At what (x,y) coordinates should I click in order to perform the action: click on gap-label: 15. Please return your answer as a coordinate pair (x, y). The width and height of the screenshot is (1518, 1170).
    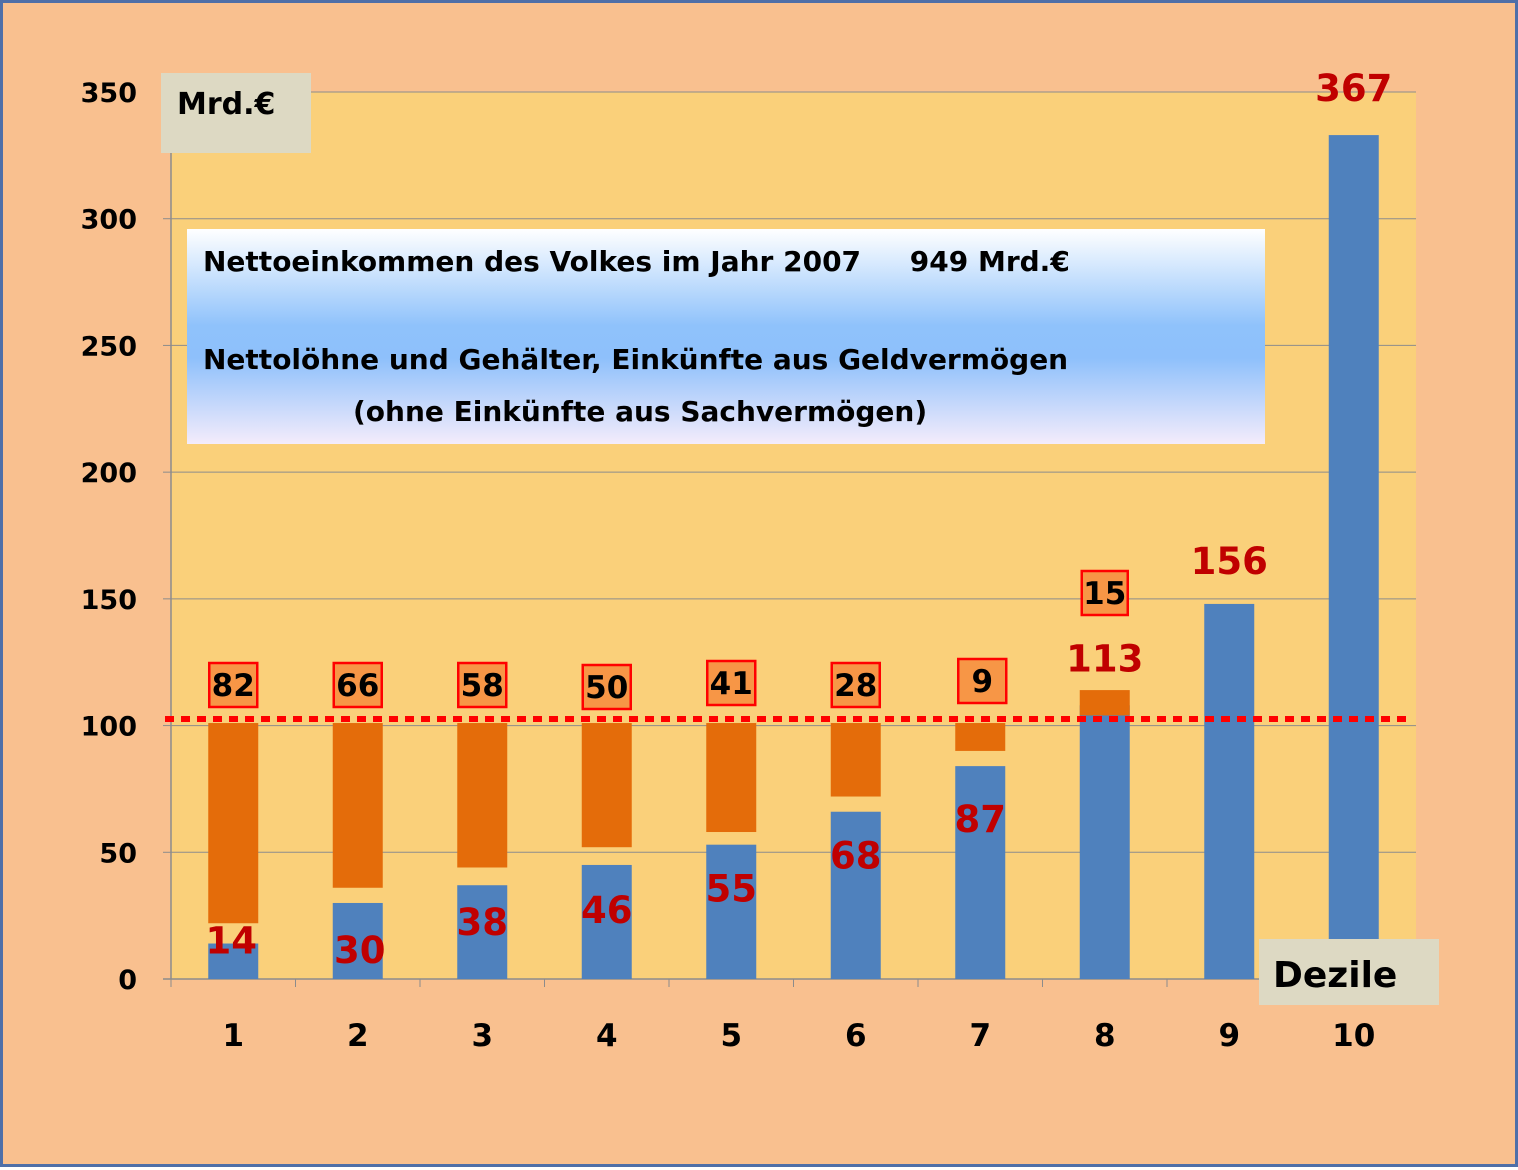
    Looking at the image, I should click on (1104, 594).